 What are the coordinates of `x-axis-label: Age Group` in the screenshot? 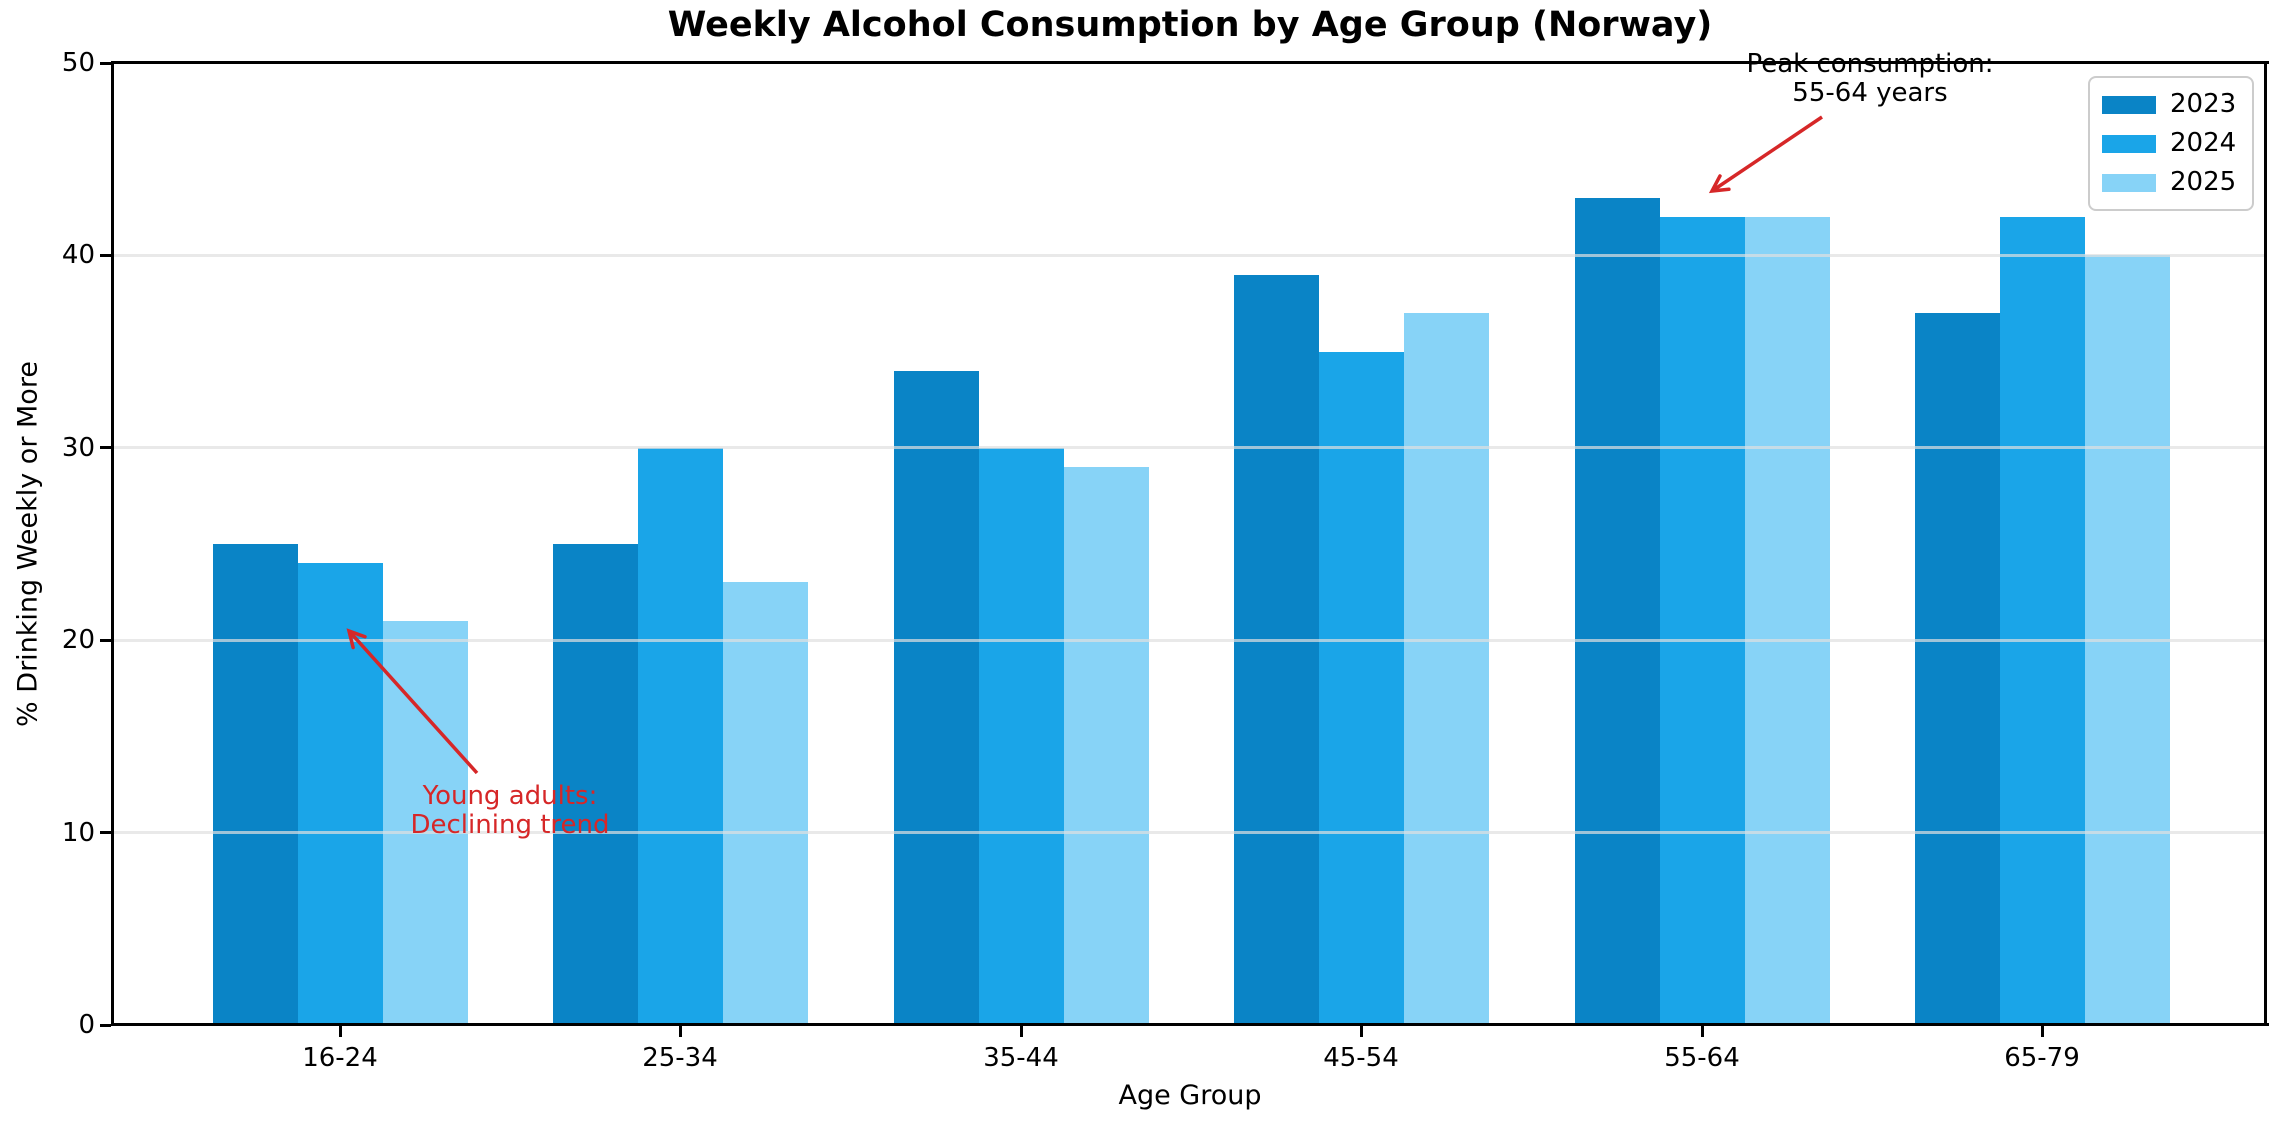 It's located at (1190, 1095).